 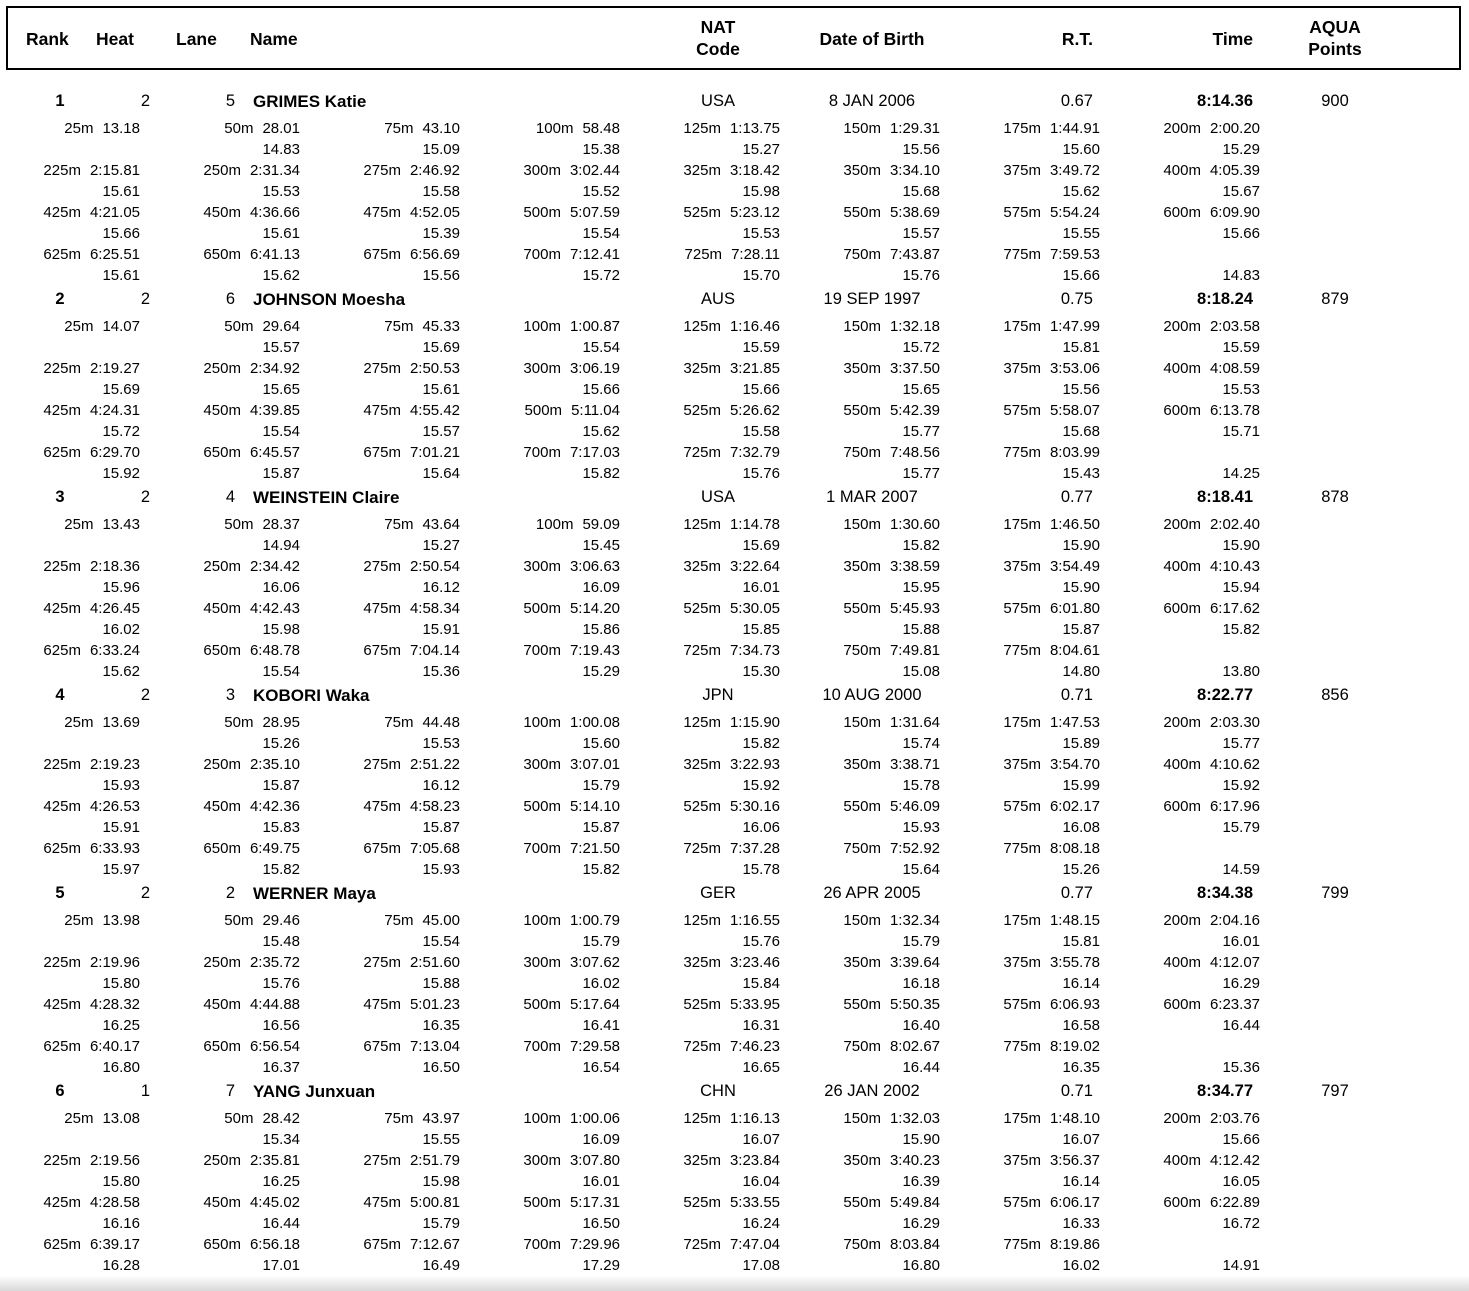 What do you see at coordinates (114, 848) in the screenshot?
I see `split-time: 6:33.93` at bounding box center [114, 848].